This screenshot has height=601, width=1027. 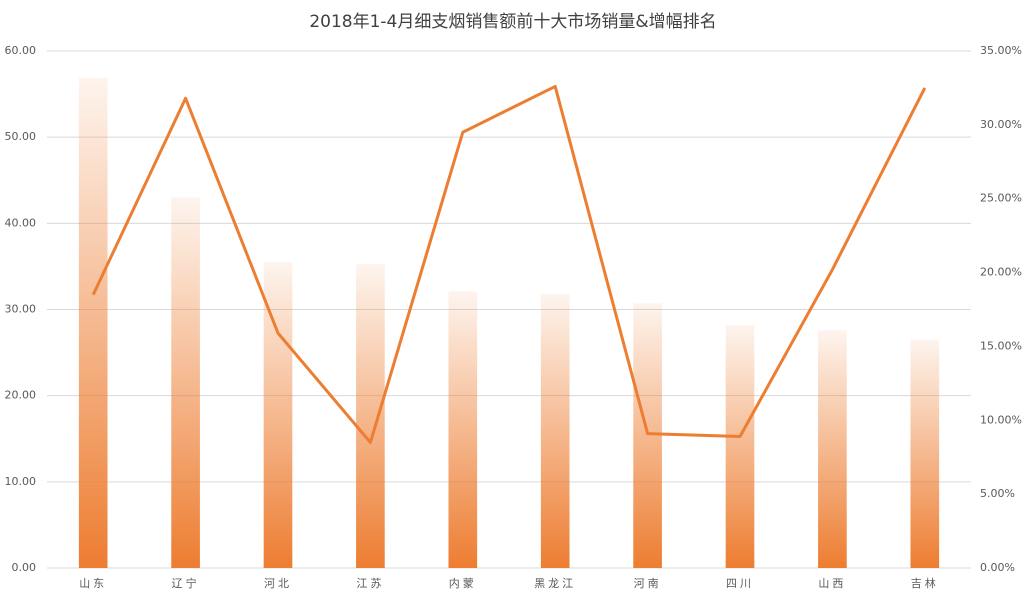 What do you see at coordinates (997, 493) in the screenshot?
I see `y2-tick-label: 5.00%` at bounding box center [997, 493].